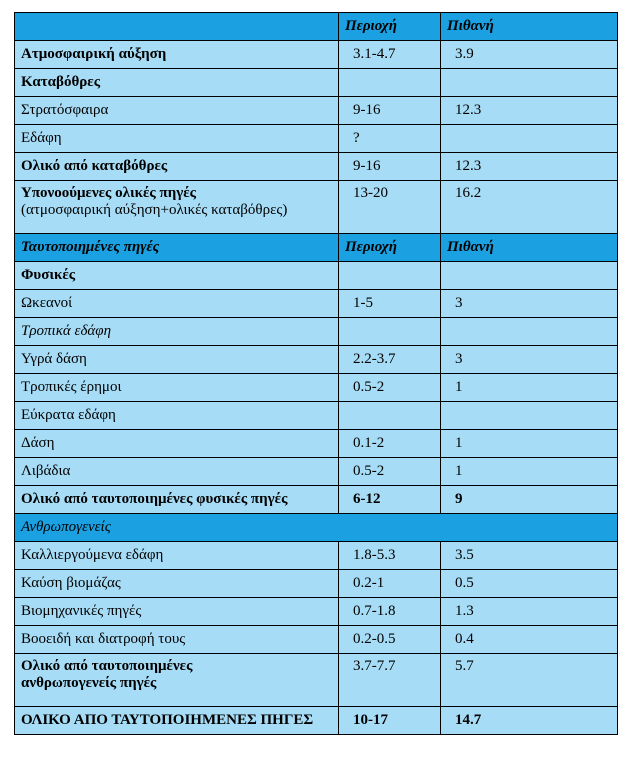 The height and width of the screenshot is (770, 637). Describe the element at coordinates (389, 499) in the screenshot. I see `value-cell: 6-12` at that location.